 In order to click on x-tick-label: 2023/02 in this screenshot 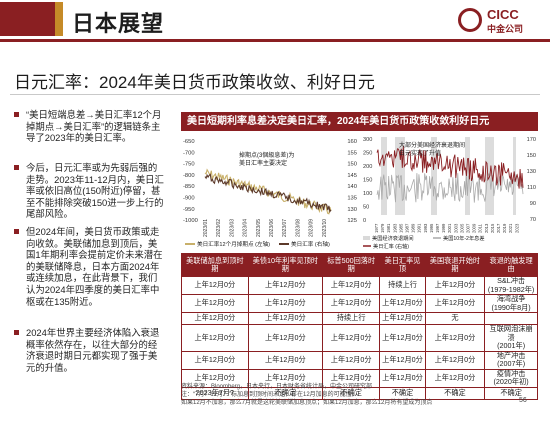, I will do `click(219, 228)`.